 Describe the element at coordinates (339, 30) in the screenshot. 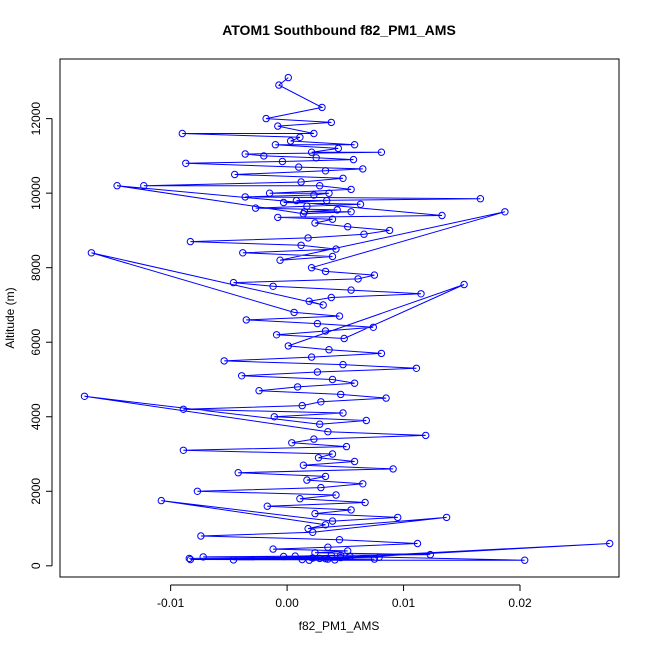

I see `chart-title: ATOM1 Southbound f82_PM1_AMS` at that location.